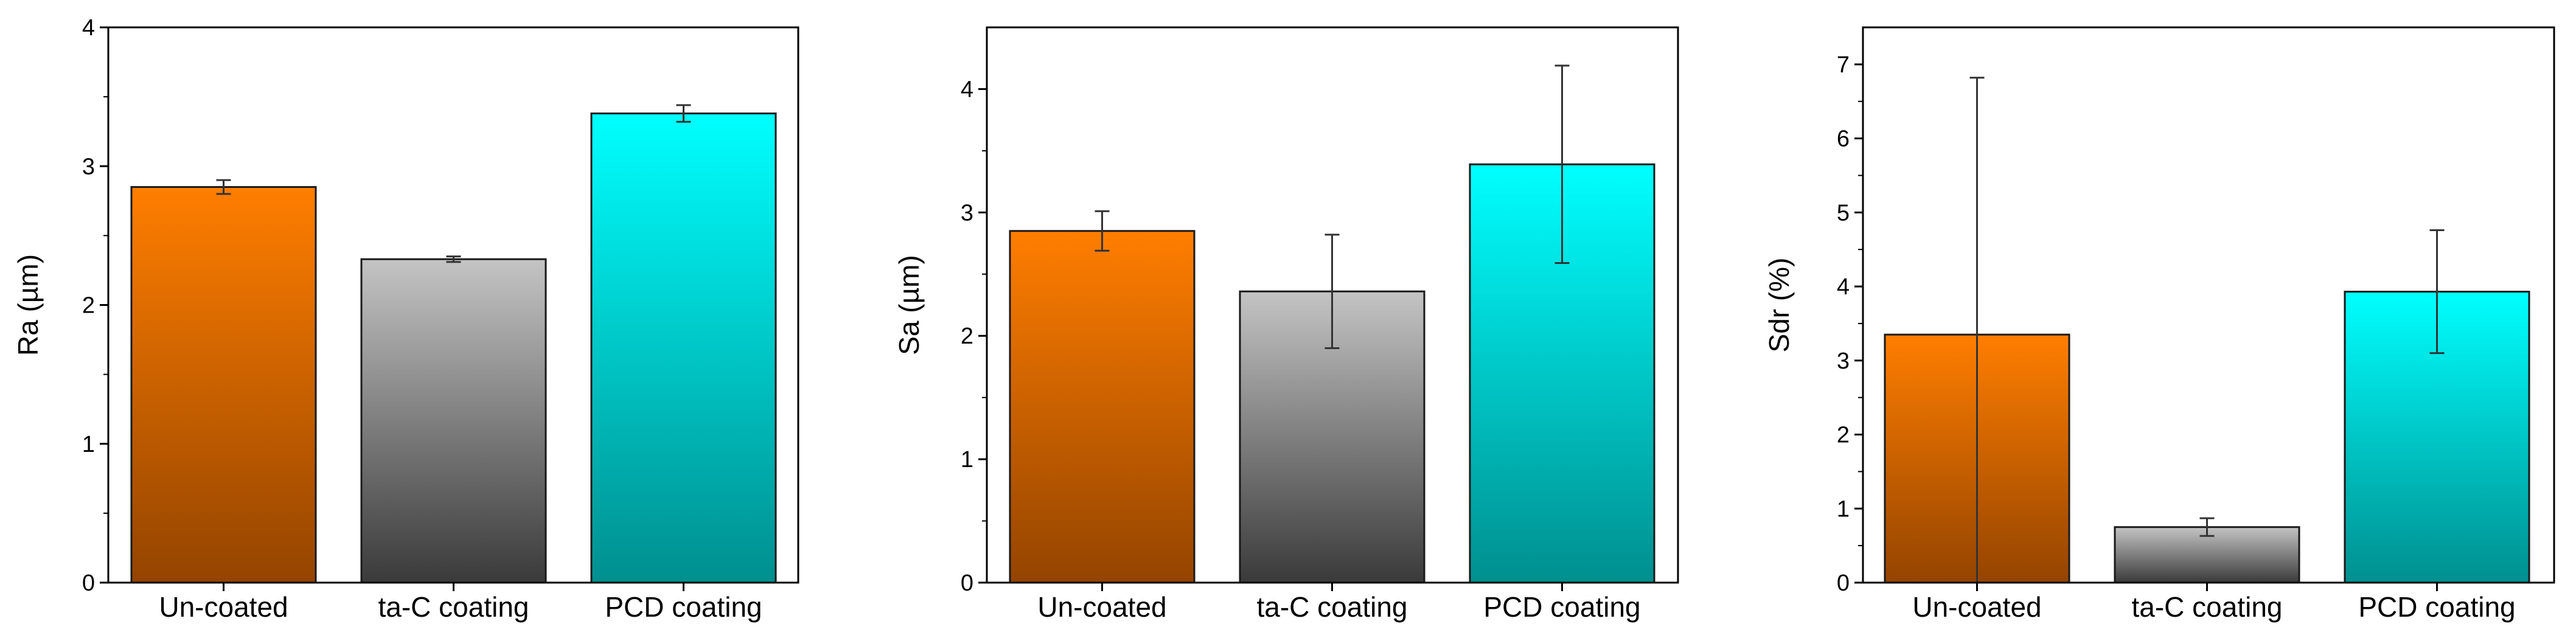  I want to click on y-tick-label: 7, so click(1843, 65).